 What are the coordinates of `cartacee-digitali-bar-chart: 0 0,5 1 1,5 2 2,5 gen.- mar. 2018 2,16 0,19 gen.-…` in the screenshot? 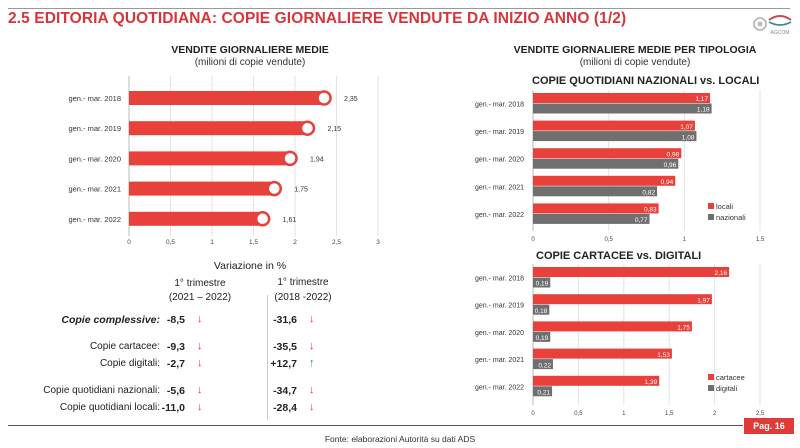 It's located at (620, 340).